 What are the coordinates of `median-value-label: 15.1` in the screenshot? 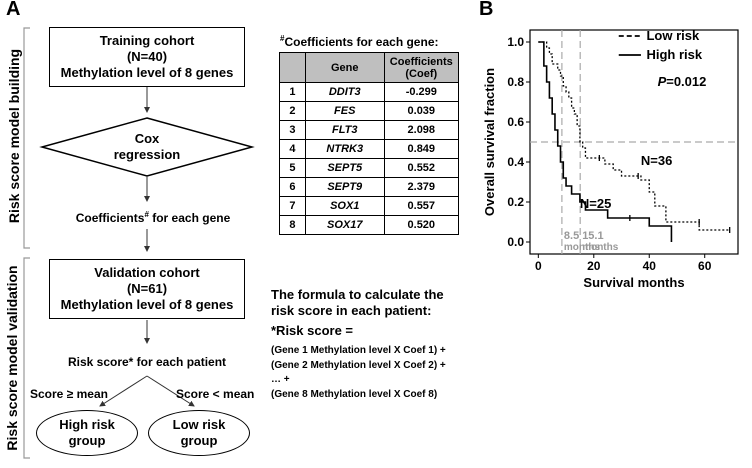 It's located at (592, 236).